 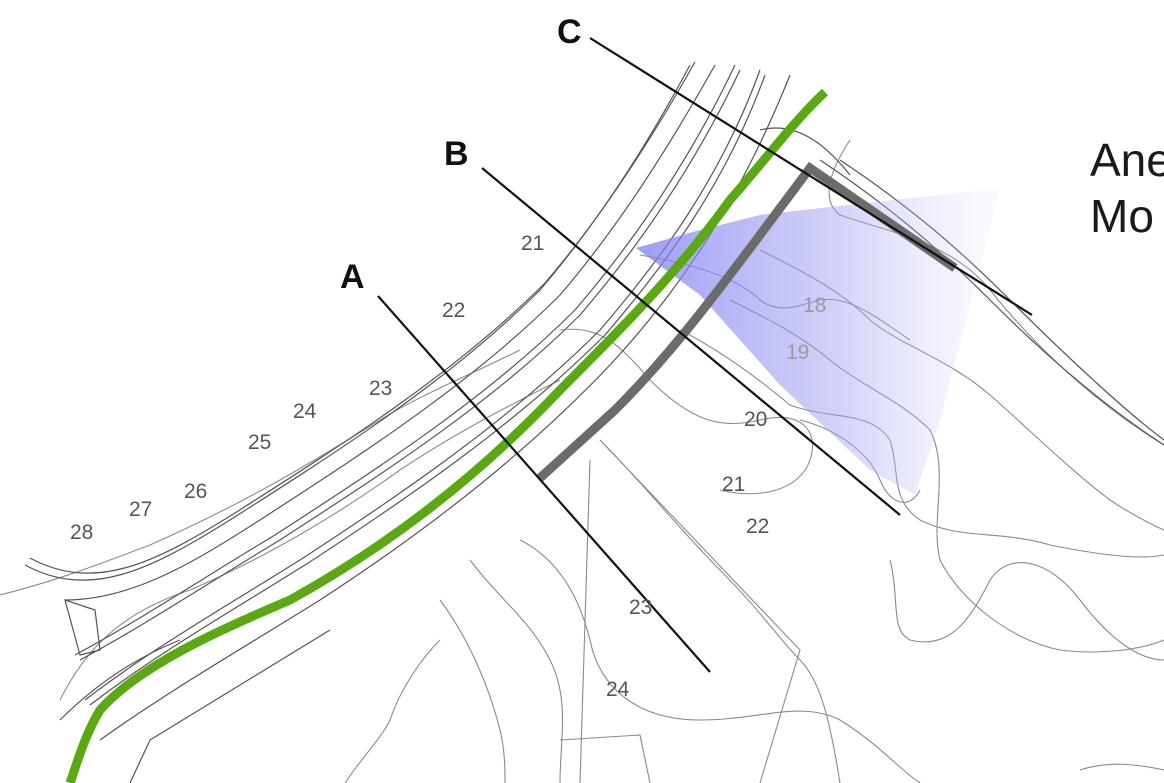 I want to click on contour-label: 19, so click(x=797, y=352).